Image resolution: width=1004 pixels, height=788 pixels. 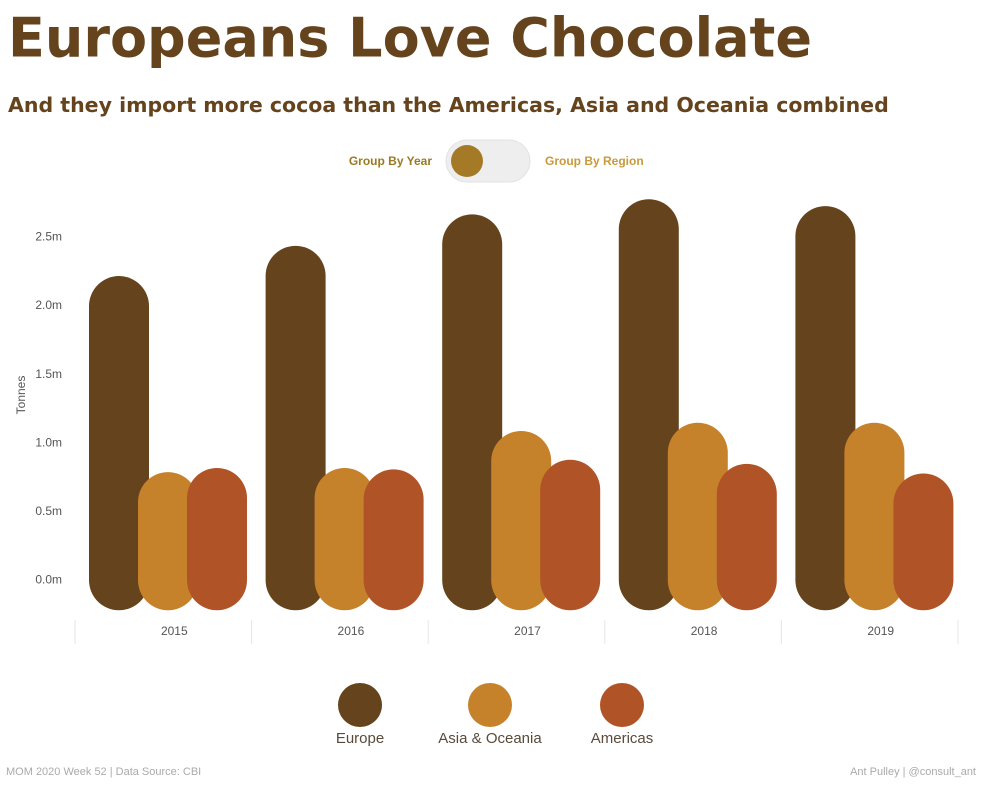 What do you see at coordinates (704, 631) in the screenshot?
I see `x-tick-label: 2018` at bounding box center [704, 631].